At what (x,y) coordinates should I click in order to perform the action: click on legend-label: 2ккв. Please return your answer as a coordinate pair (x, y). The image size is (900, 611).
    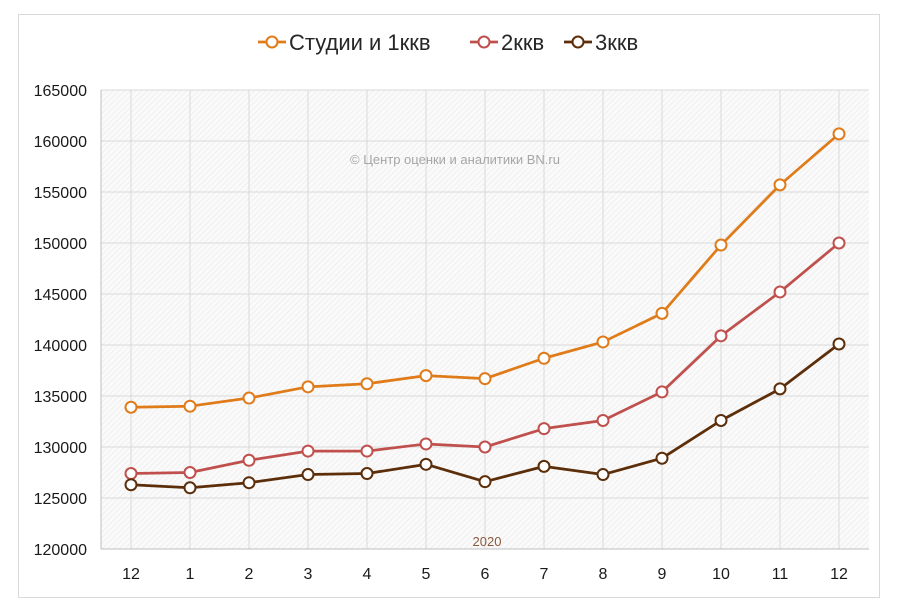
    Looking at the image, I should click on (522, 42).